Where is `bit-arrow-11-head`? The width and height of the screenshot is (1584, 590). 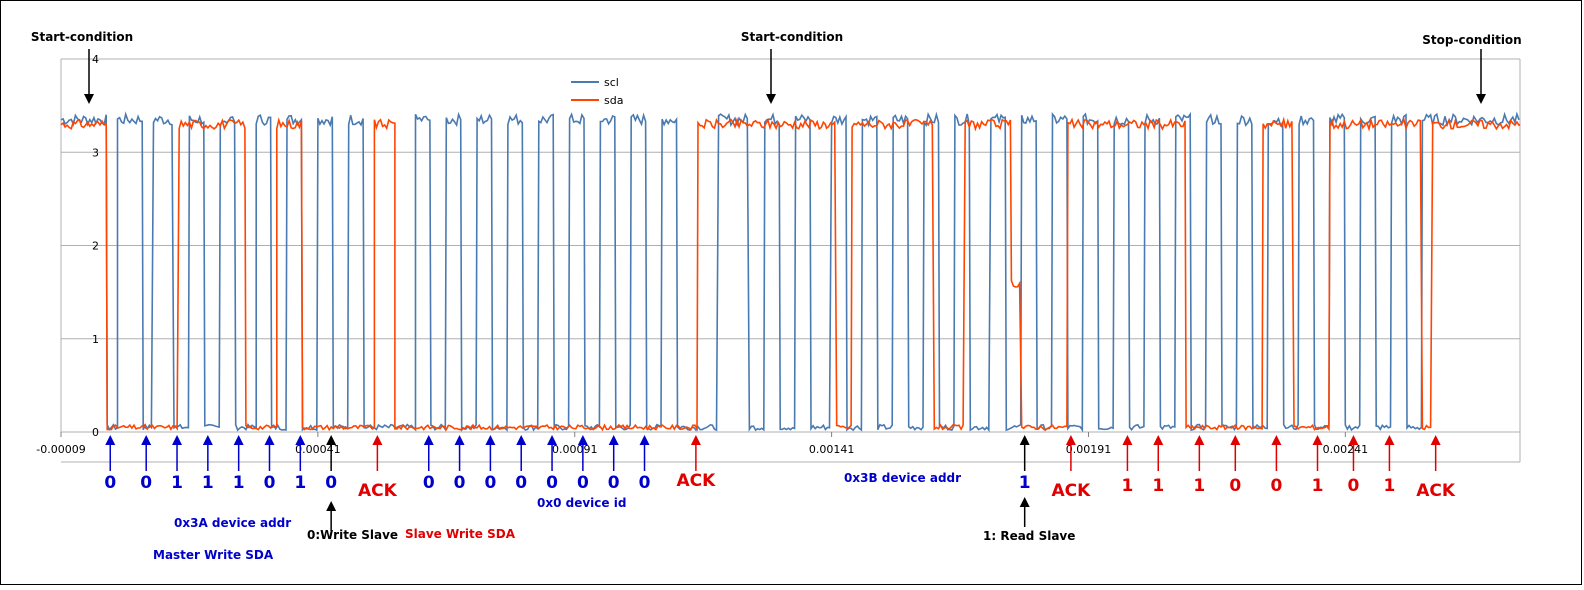
bit-arrow-11-head is located at coordinates (490, 440).